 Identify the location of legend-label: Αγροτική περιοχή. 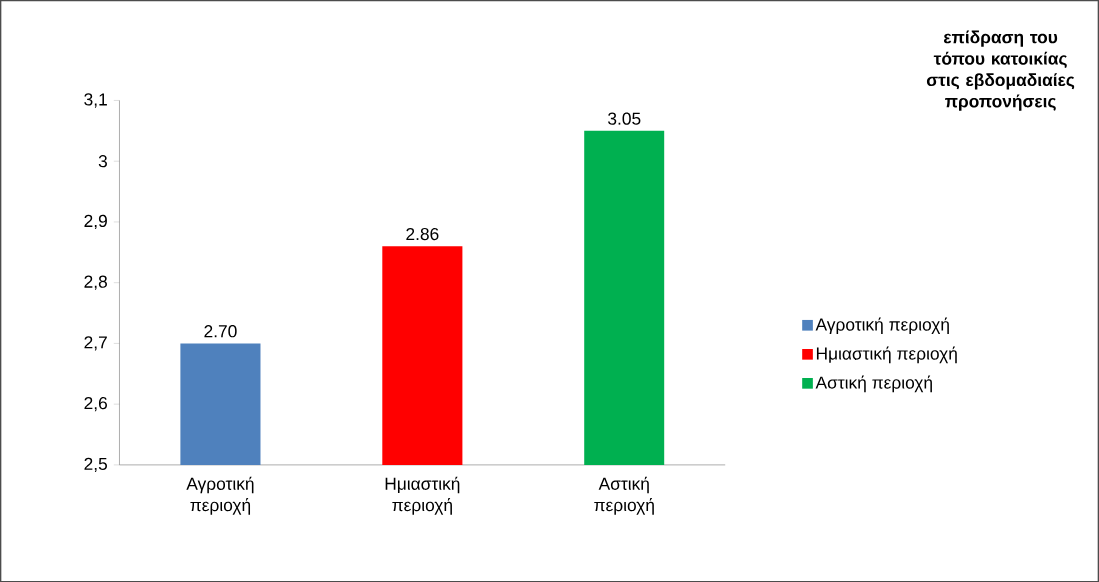
(882, 325).